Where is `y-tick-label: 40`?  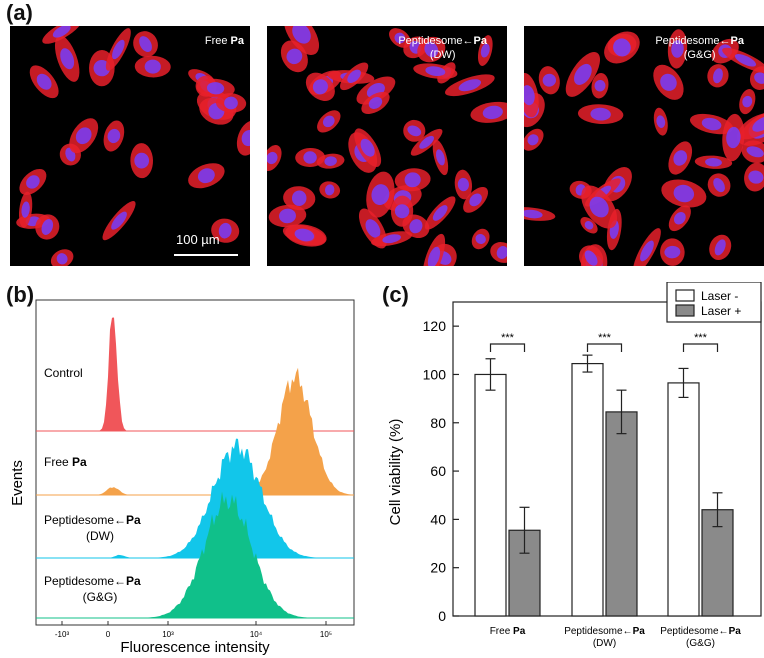
y-tick-label: 40 is located at coordinates (438, 519).